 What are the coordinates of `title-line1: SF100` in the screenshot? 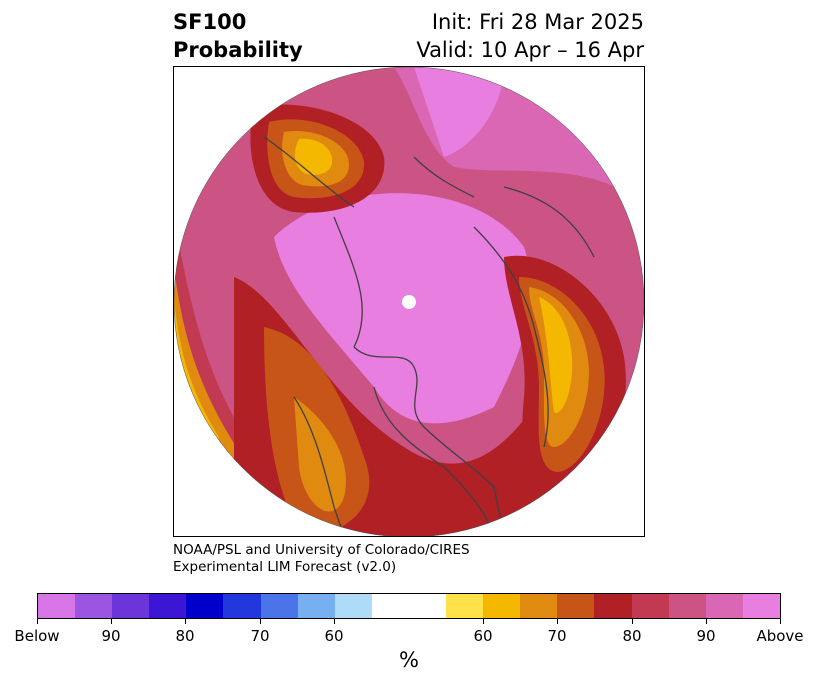 It's located at (210, 22).